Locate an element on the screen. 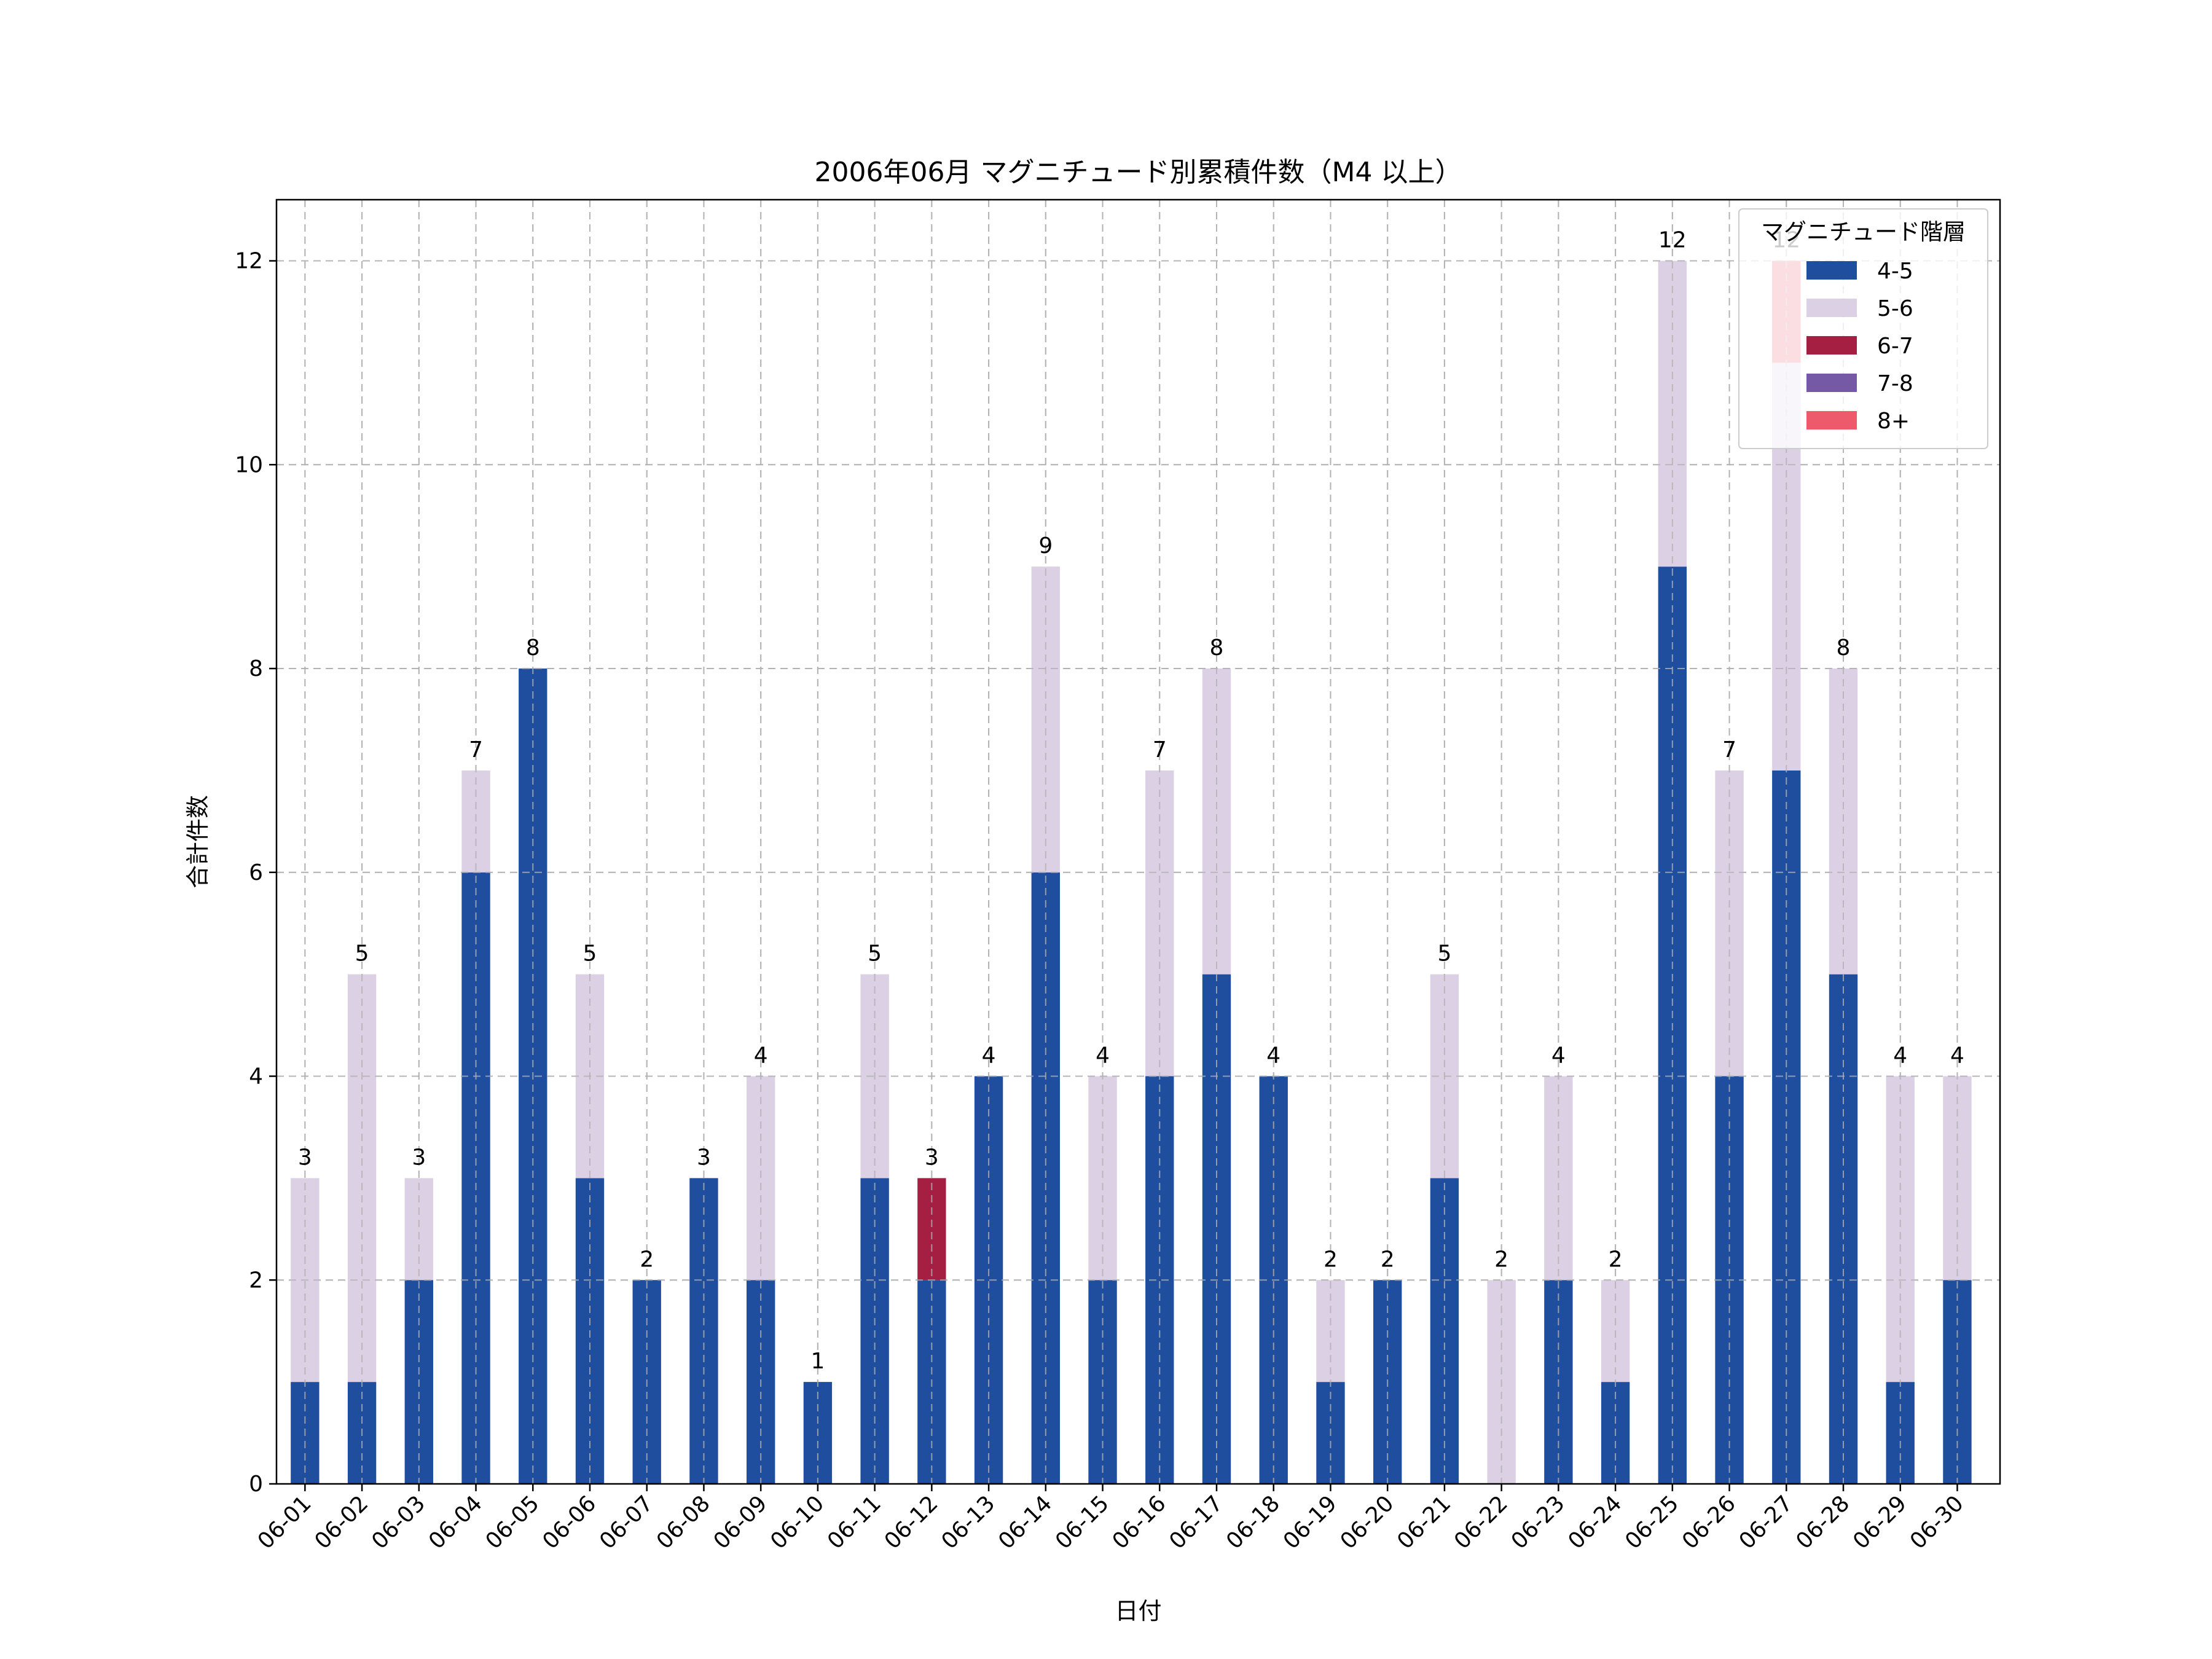  x-tick-label: 06-26 is located at coordinates (1709, 1522).